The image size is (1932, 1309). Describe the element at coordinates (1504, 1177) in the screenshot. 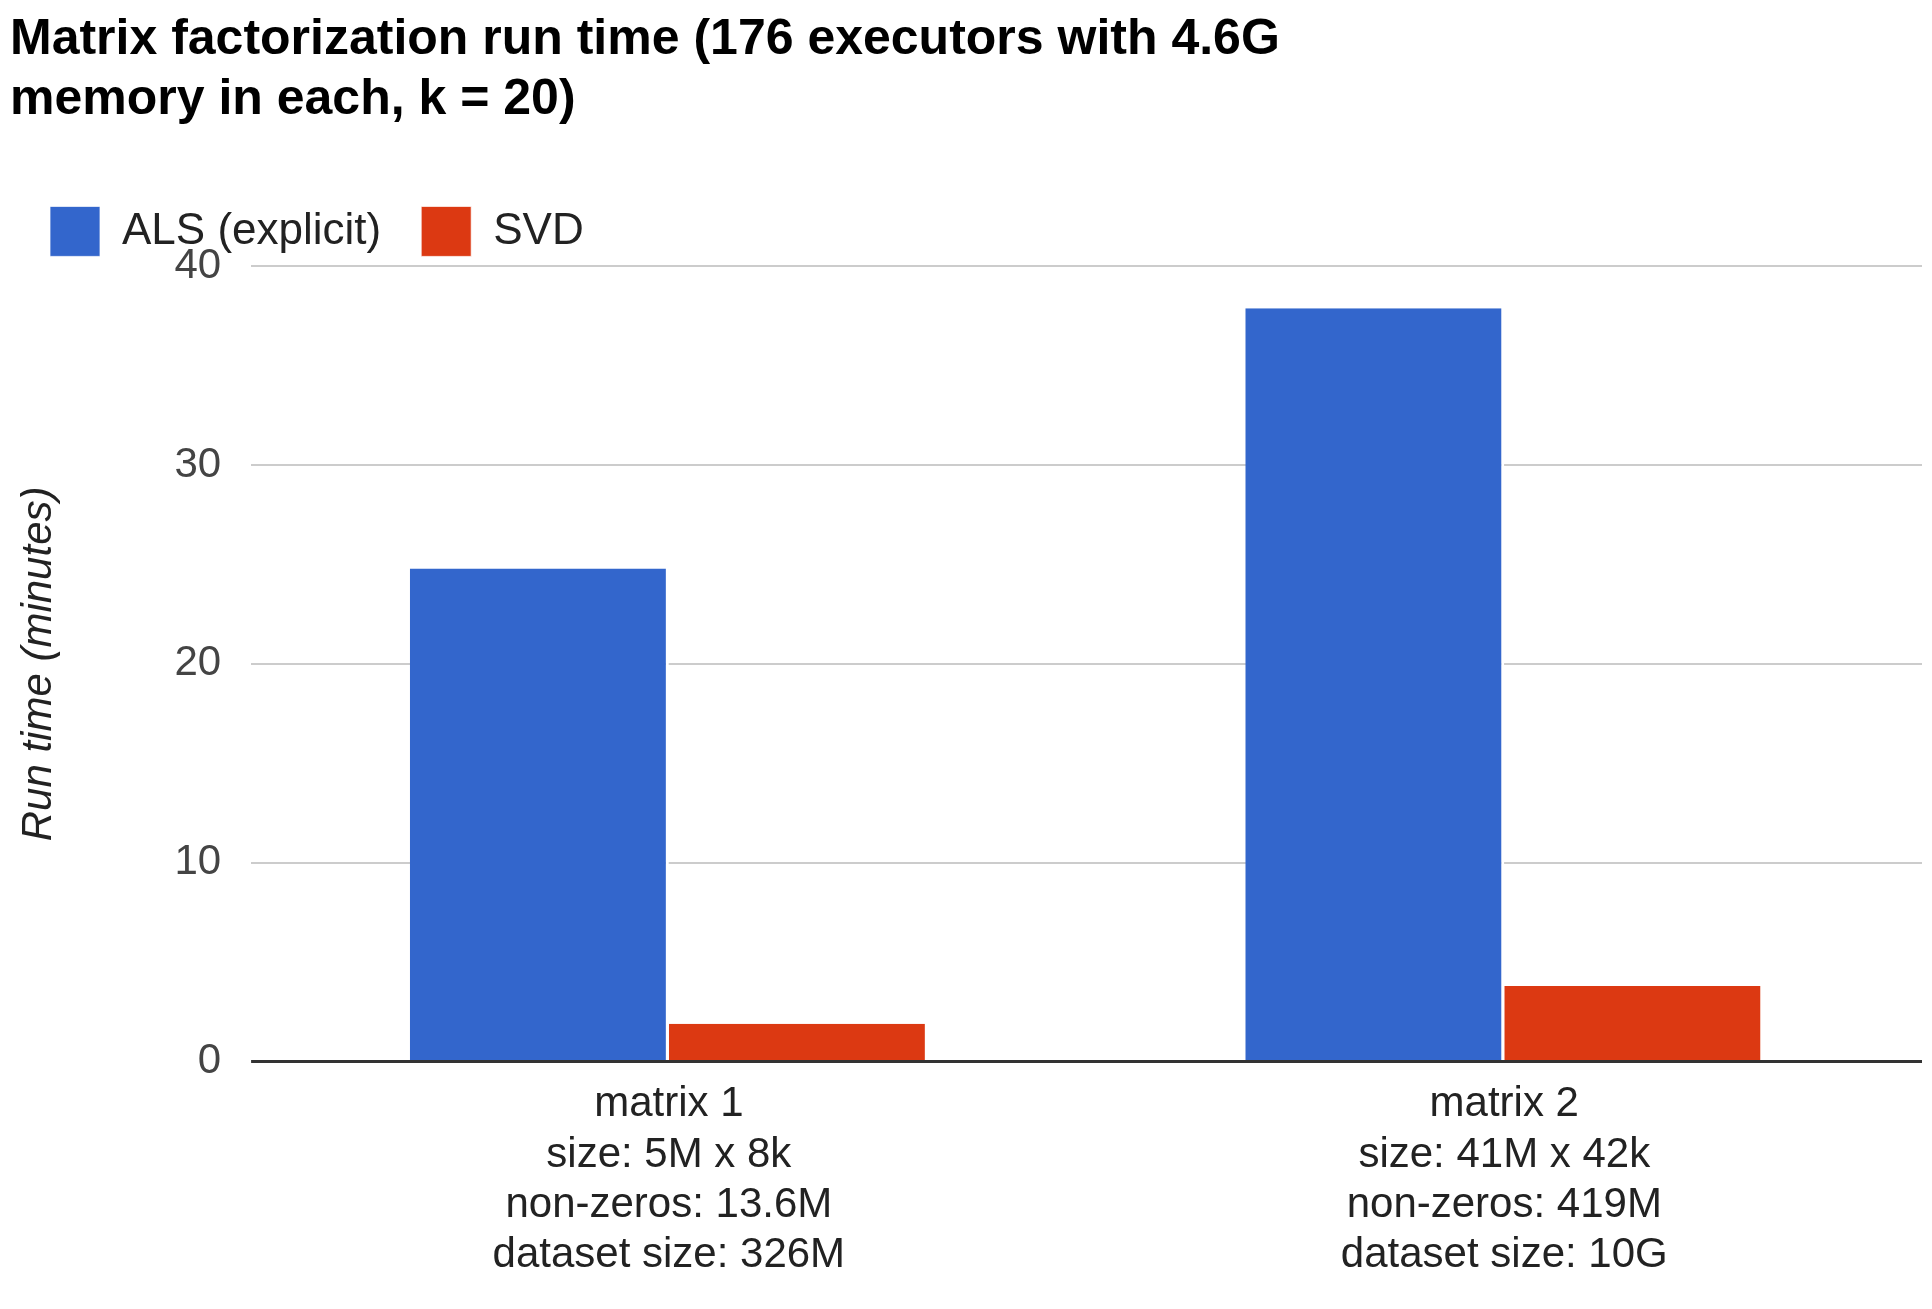

I see `x-tick-label: matrix 2 size: 41M x 42k non-zeros: 419M dataset size: 10G` at that location.